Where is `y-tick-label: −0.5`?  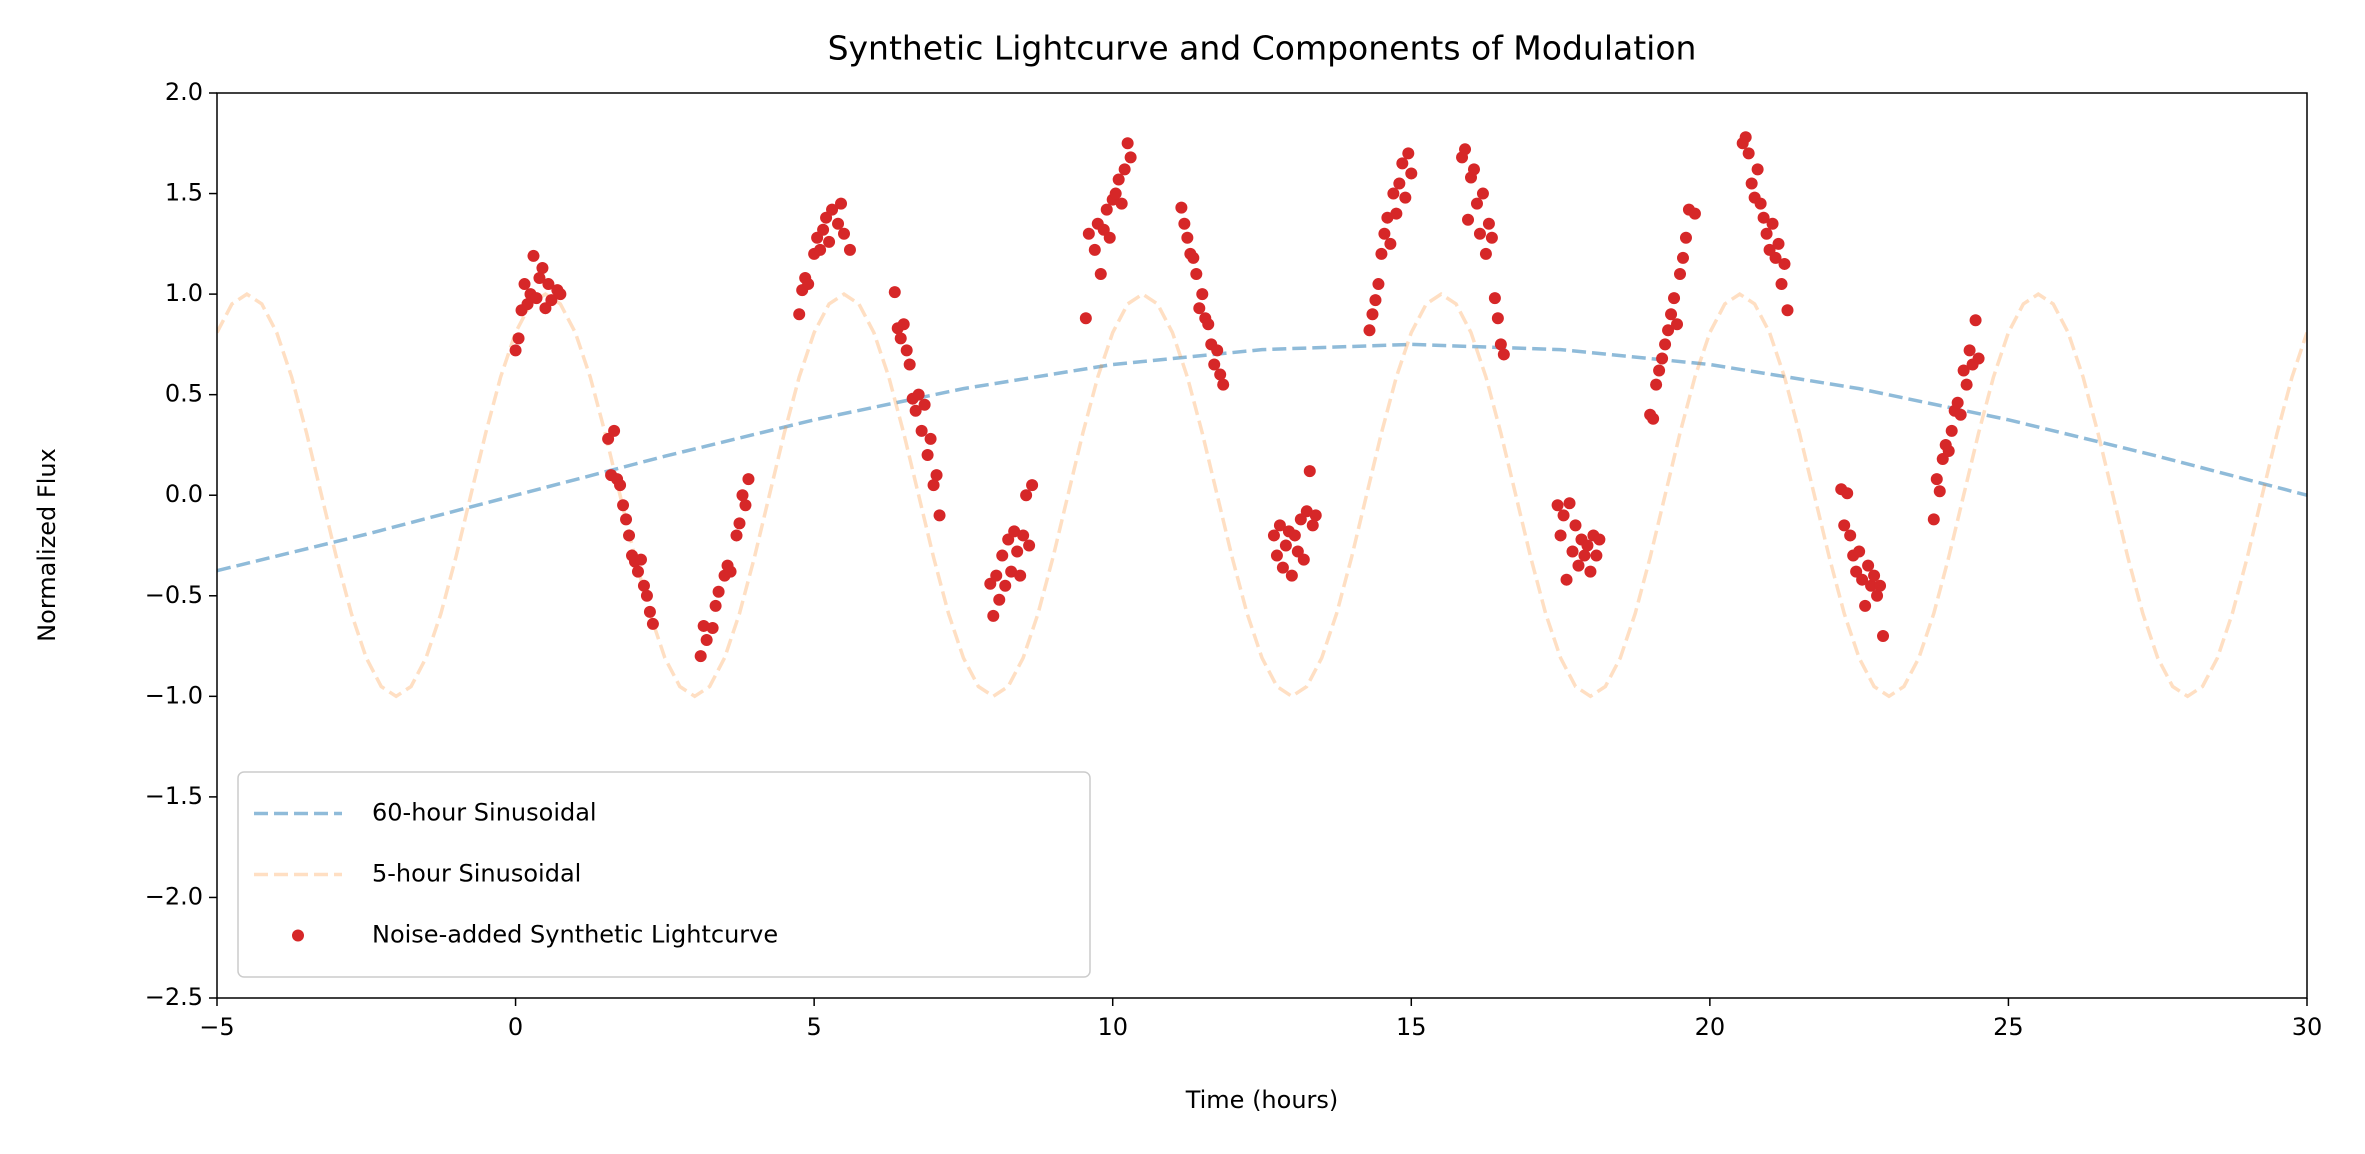
y-tick-label: −0.5 is located at coordinates (174, 595).